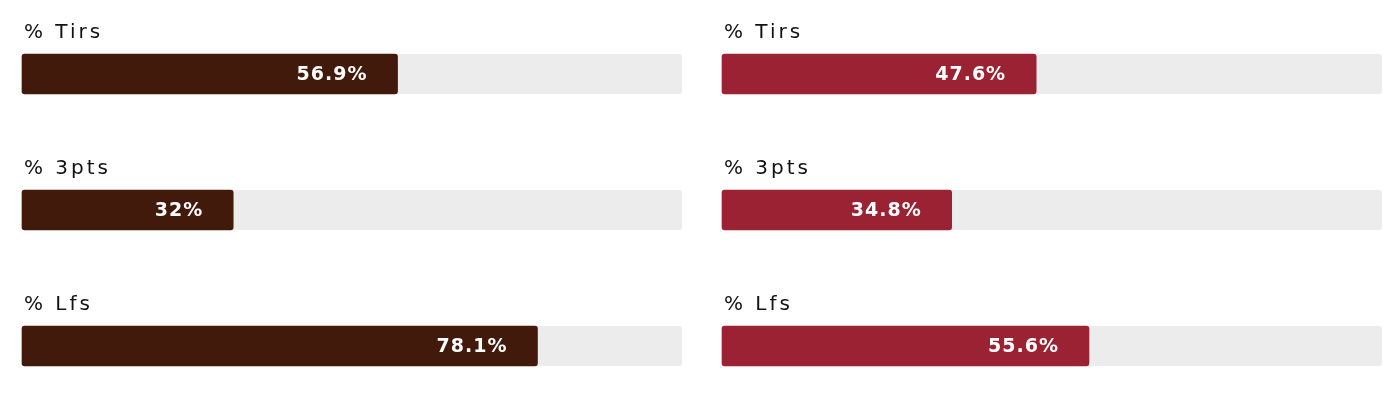 The width and height of the screenshot is (1396, 394). I want to click on data-label: 78.1%, so click(472, 344).